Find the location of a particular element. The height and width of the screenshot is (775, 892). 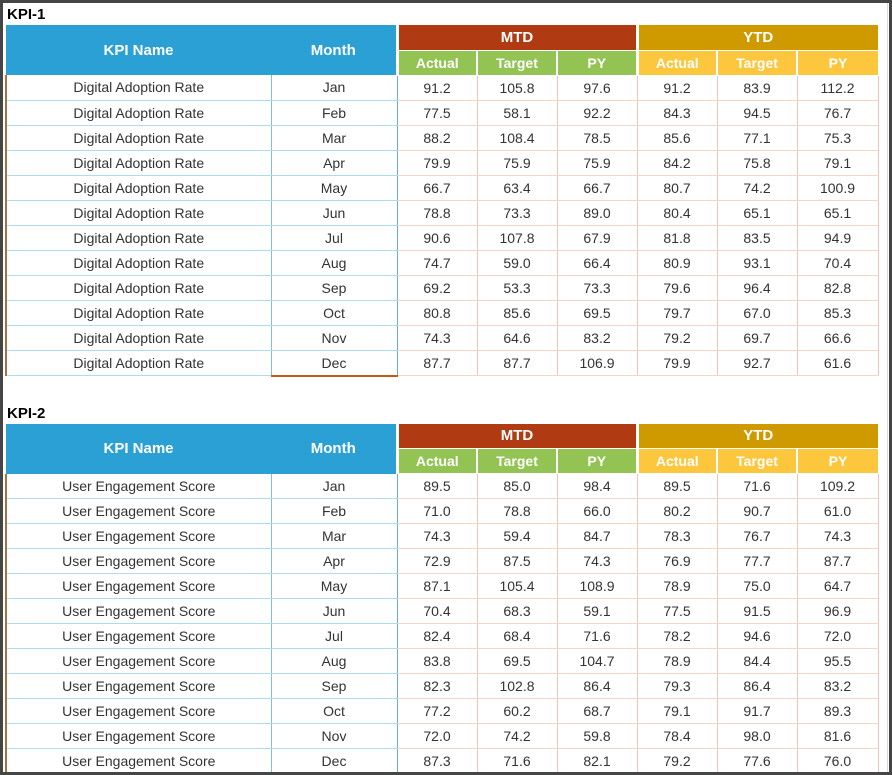

ytd-py-cell: 95.5 is located at coordinates (837, 661).